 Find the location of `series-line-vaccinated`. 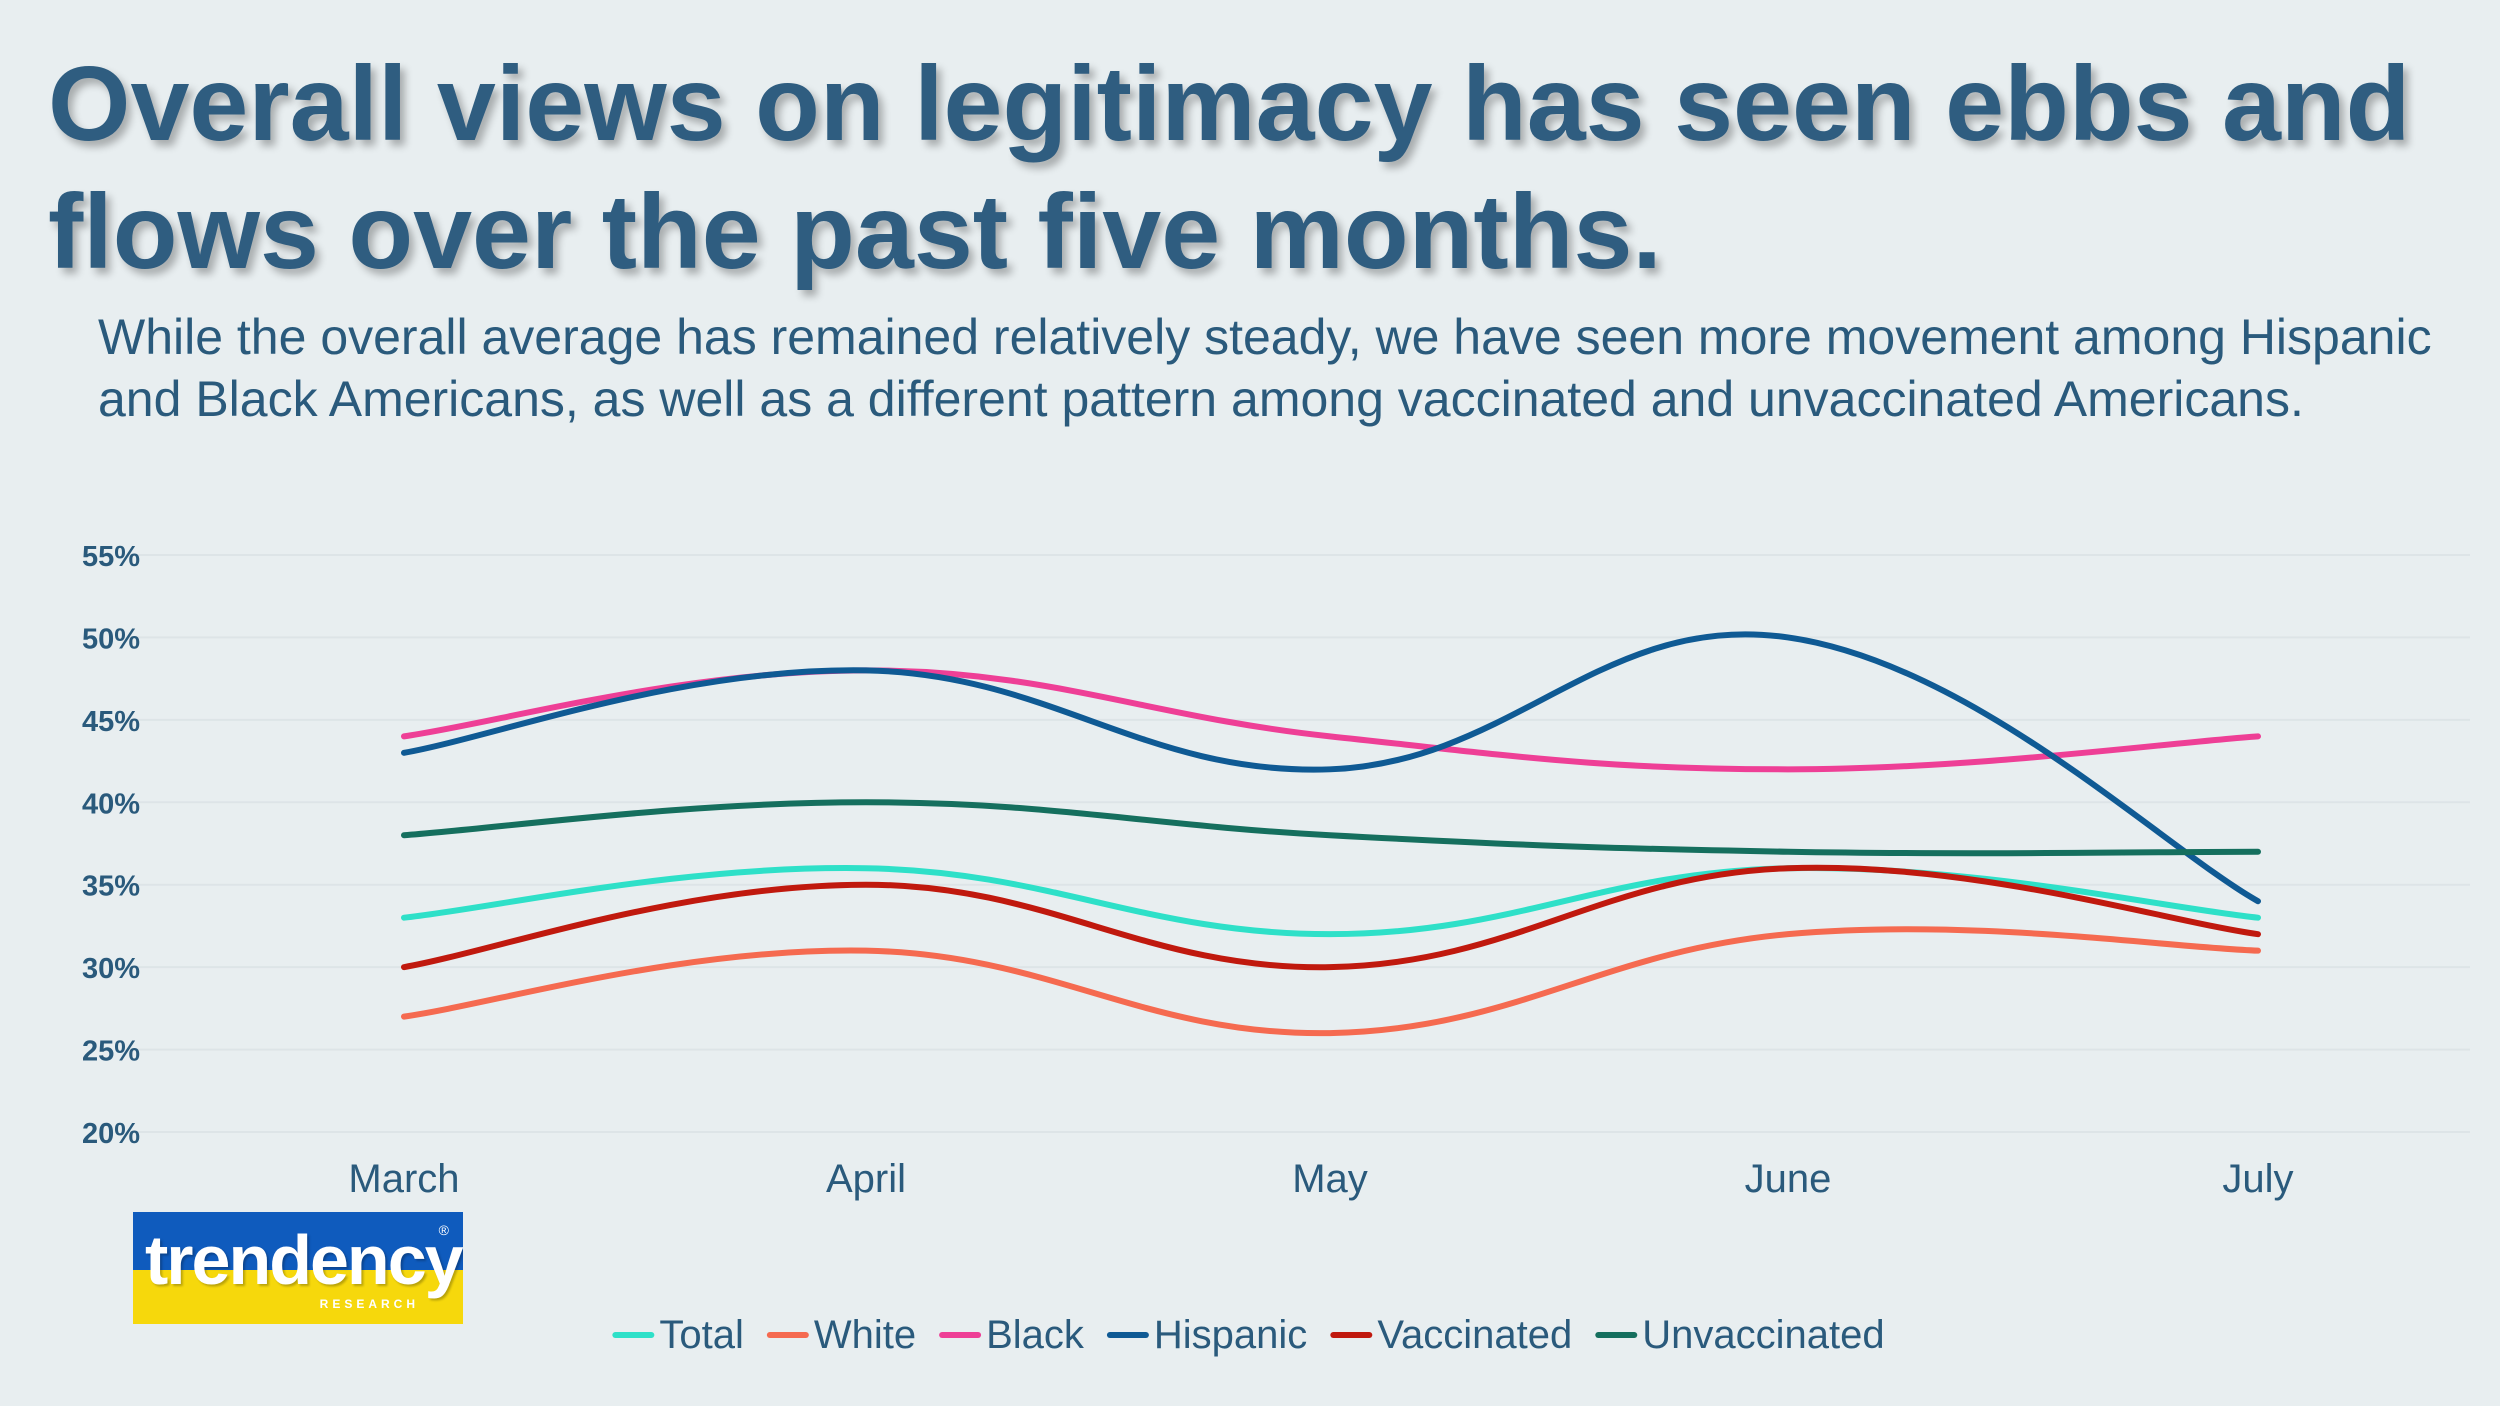

series-line-vaccinated is located at coordinates (1331, 917).